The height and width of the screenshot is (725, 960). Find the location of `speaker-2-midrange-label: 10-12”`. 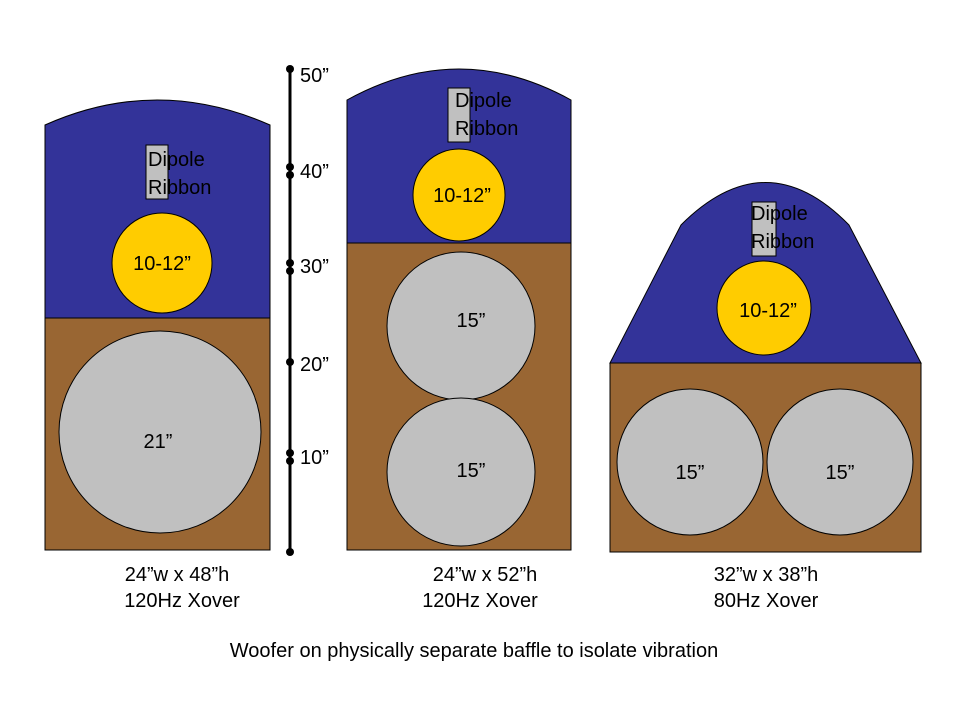

speaker-2-midrange-label: 10-12” is located at coordinates (462, 196).